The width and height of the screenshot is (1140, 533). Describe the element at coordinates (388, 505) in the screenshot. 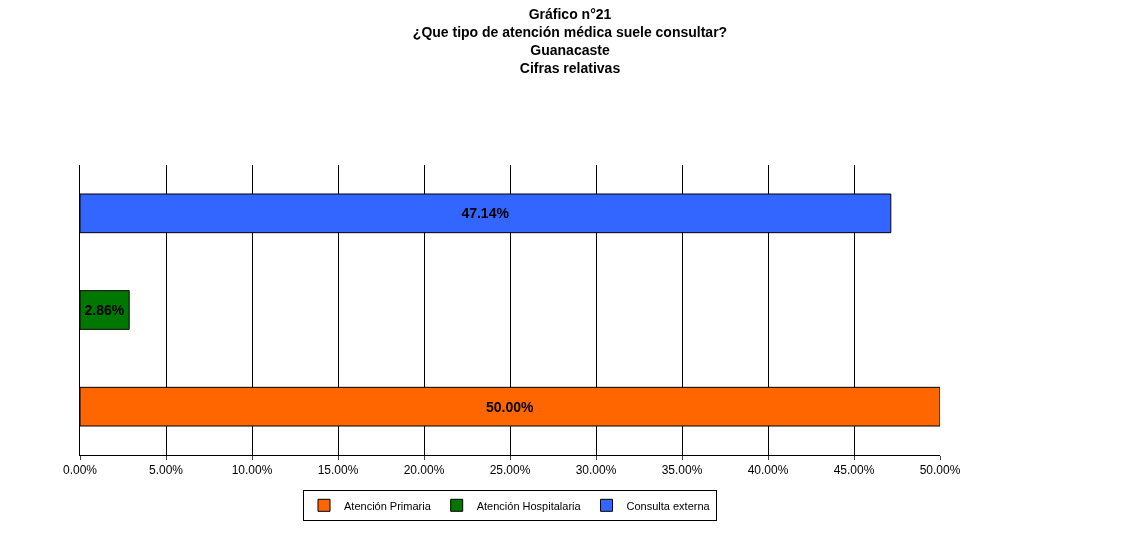

I see `legend-label: Atención Primaria` at that location.